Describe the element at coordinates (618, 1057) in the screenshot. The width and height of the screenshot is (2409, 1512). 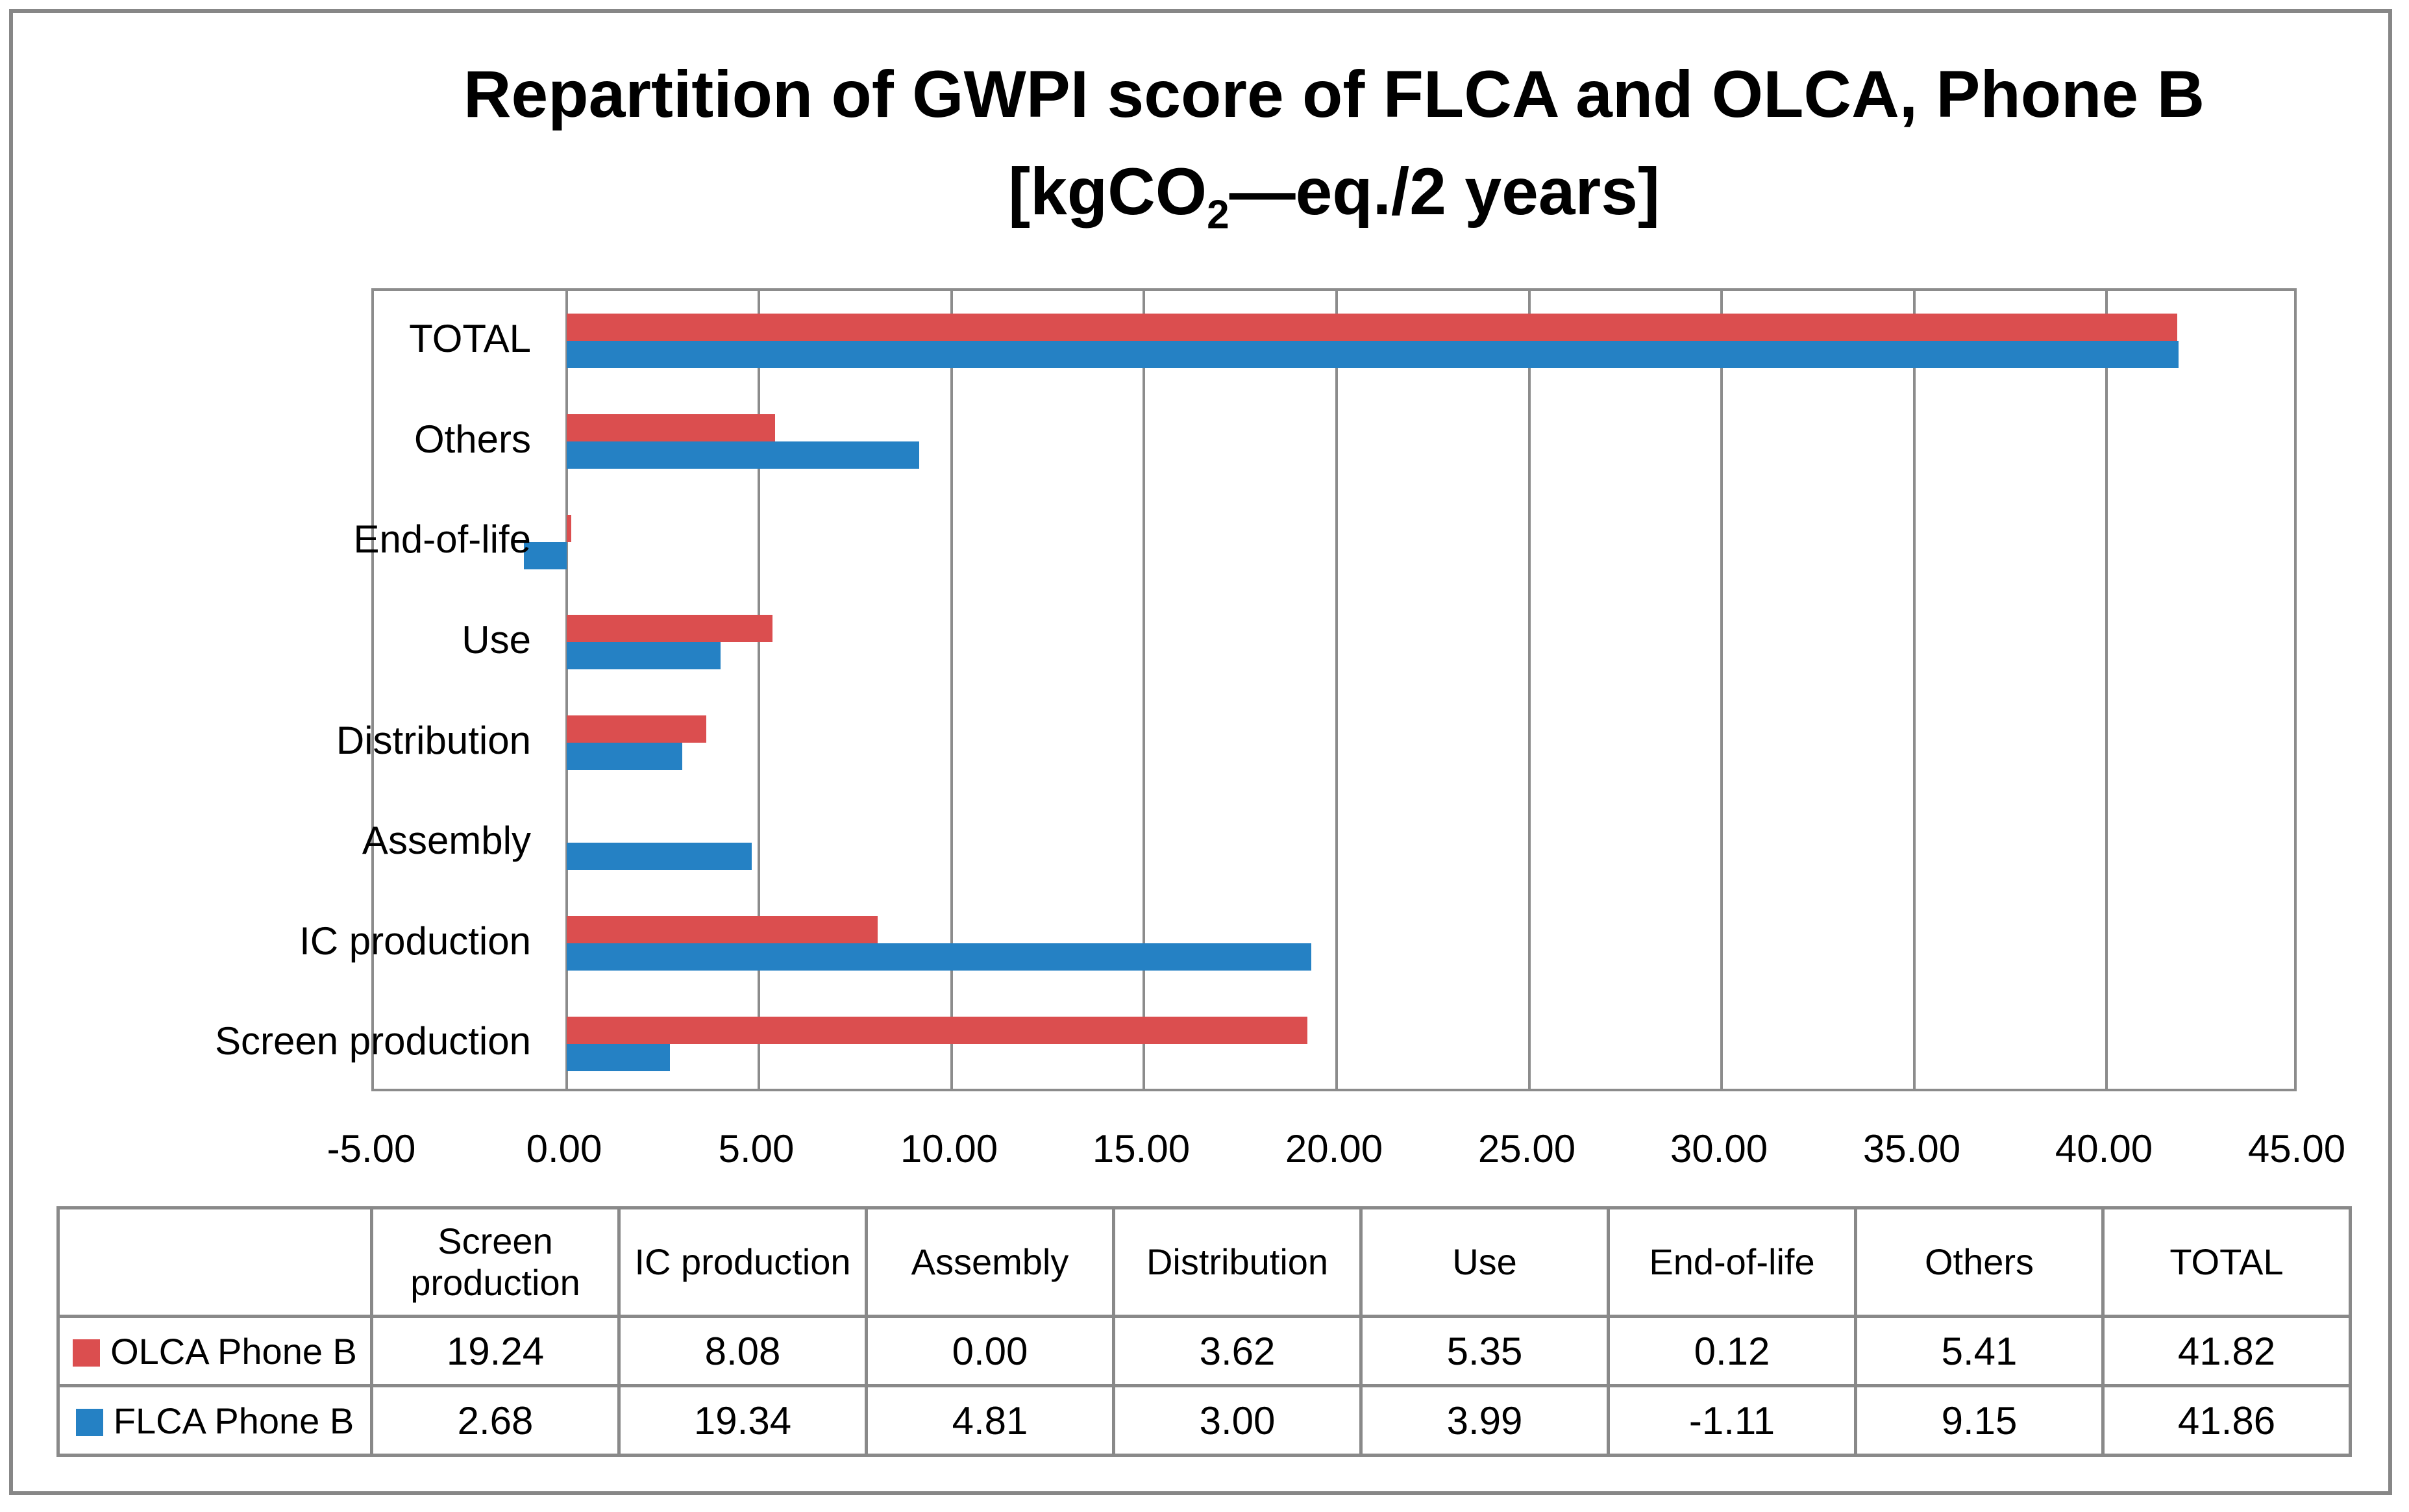
I see `bar-flca-phone-b-screen-production` at that location.